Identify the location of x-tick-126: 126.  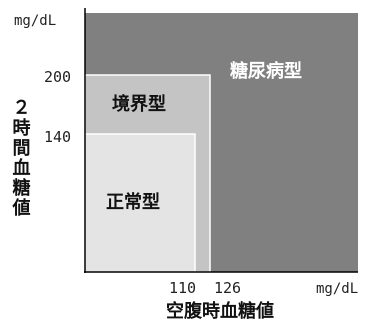
(227, 288).